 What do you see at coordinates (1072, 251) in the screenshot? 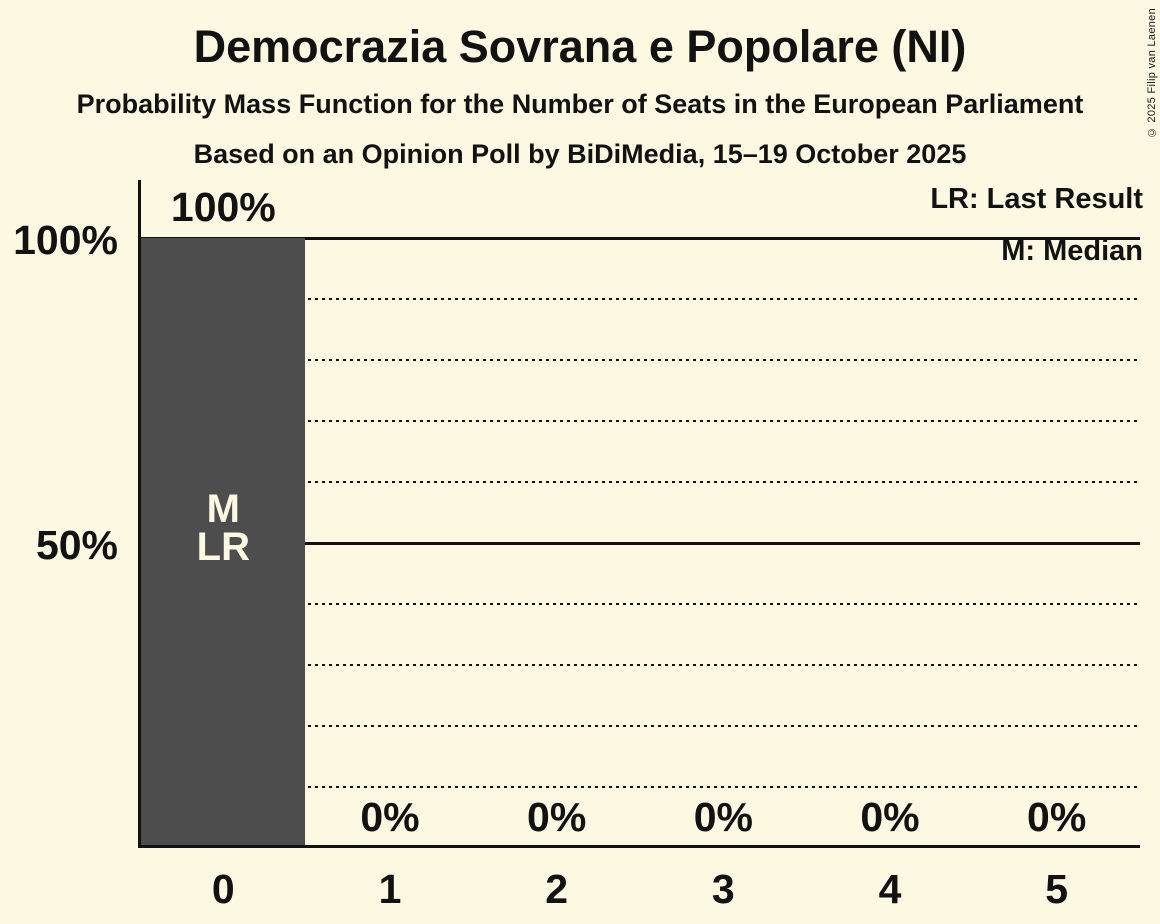
I see `legend-median: M: Median` at bounding box center [1072, 251].